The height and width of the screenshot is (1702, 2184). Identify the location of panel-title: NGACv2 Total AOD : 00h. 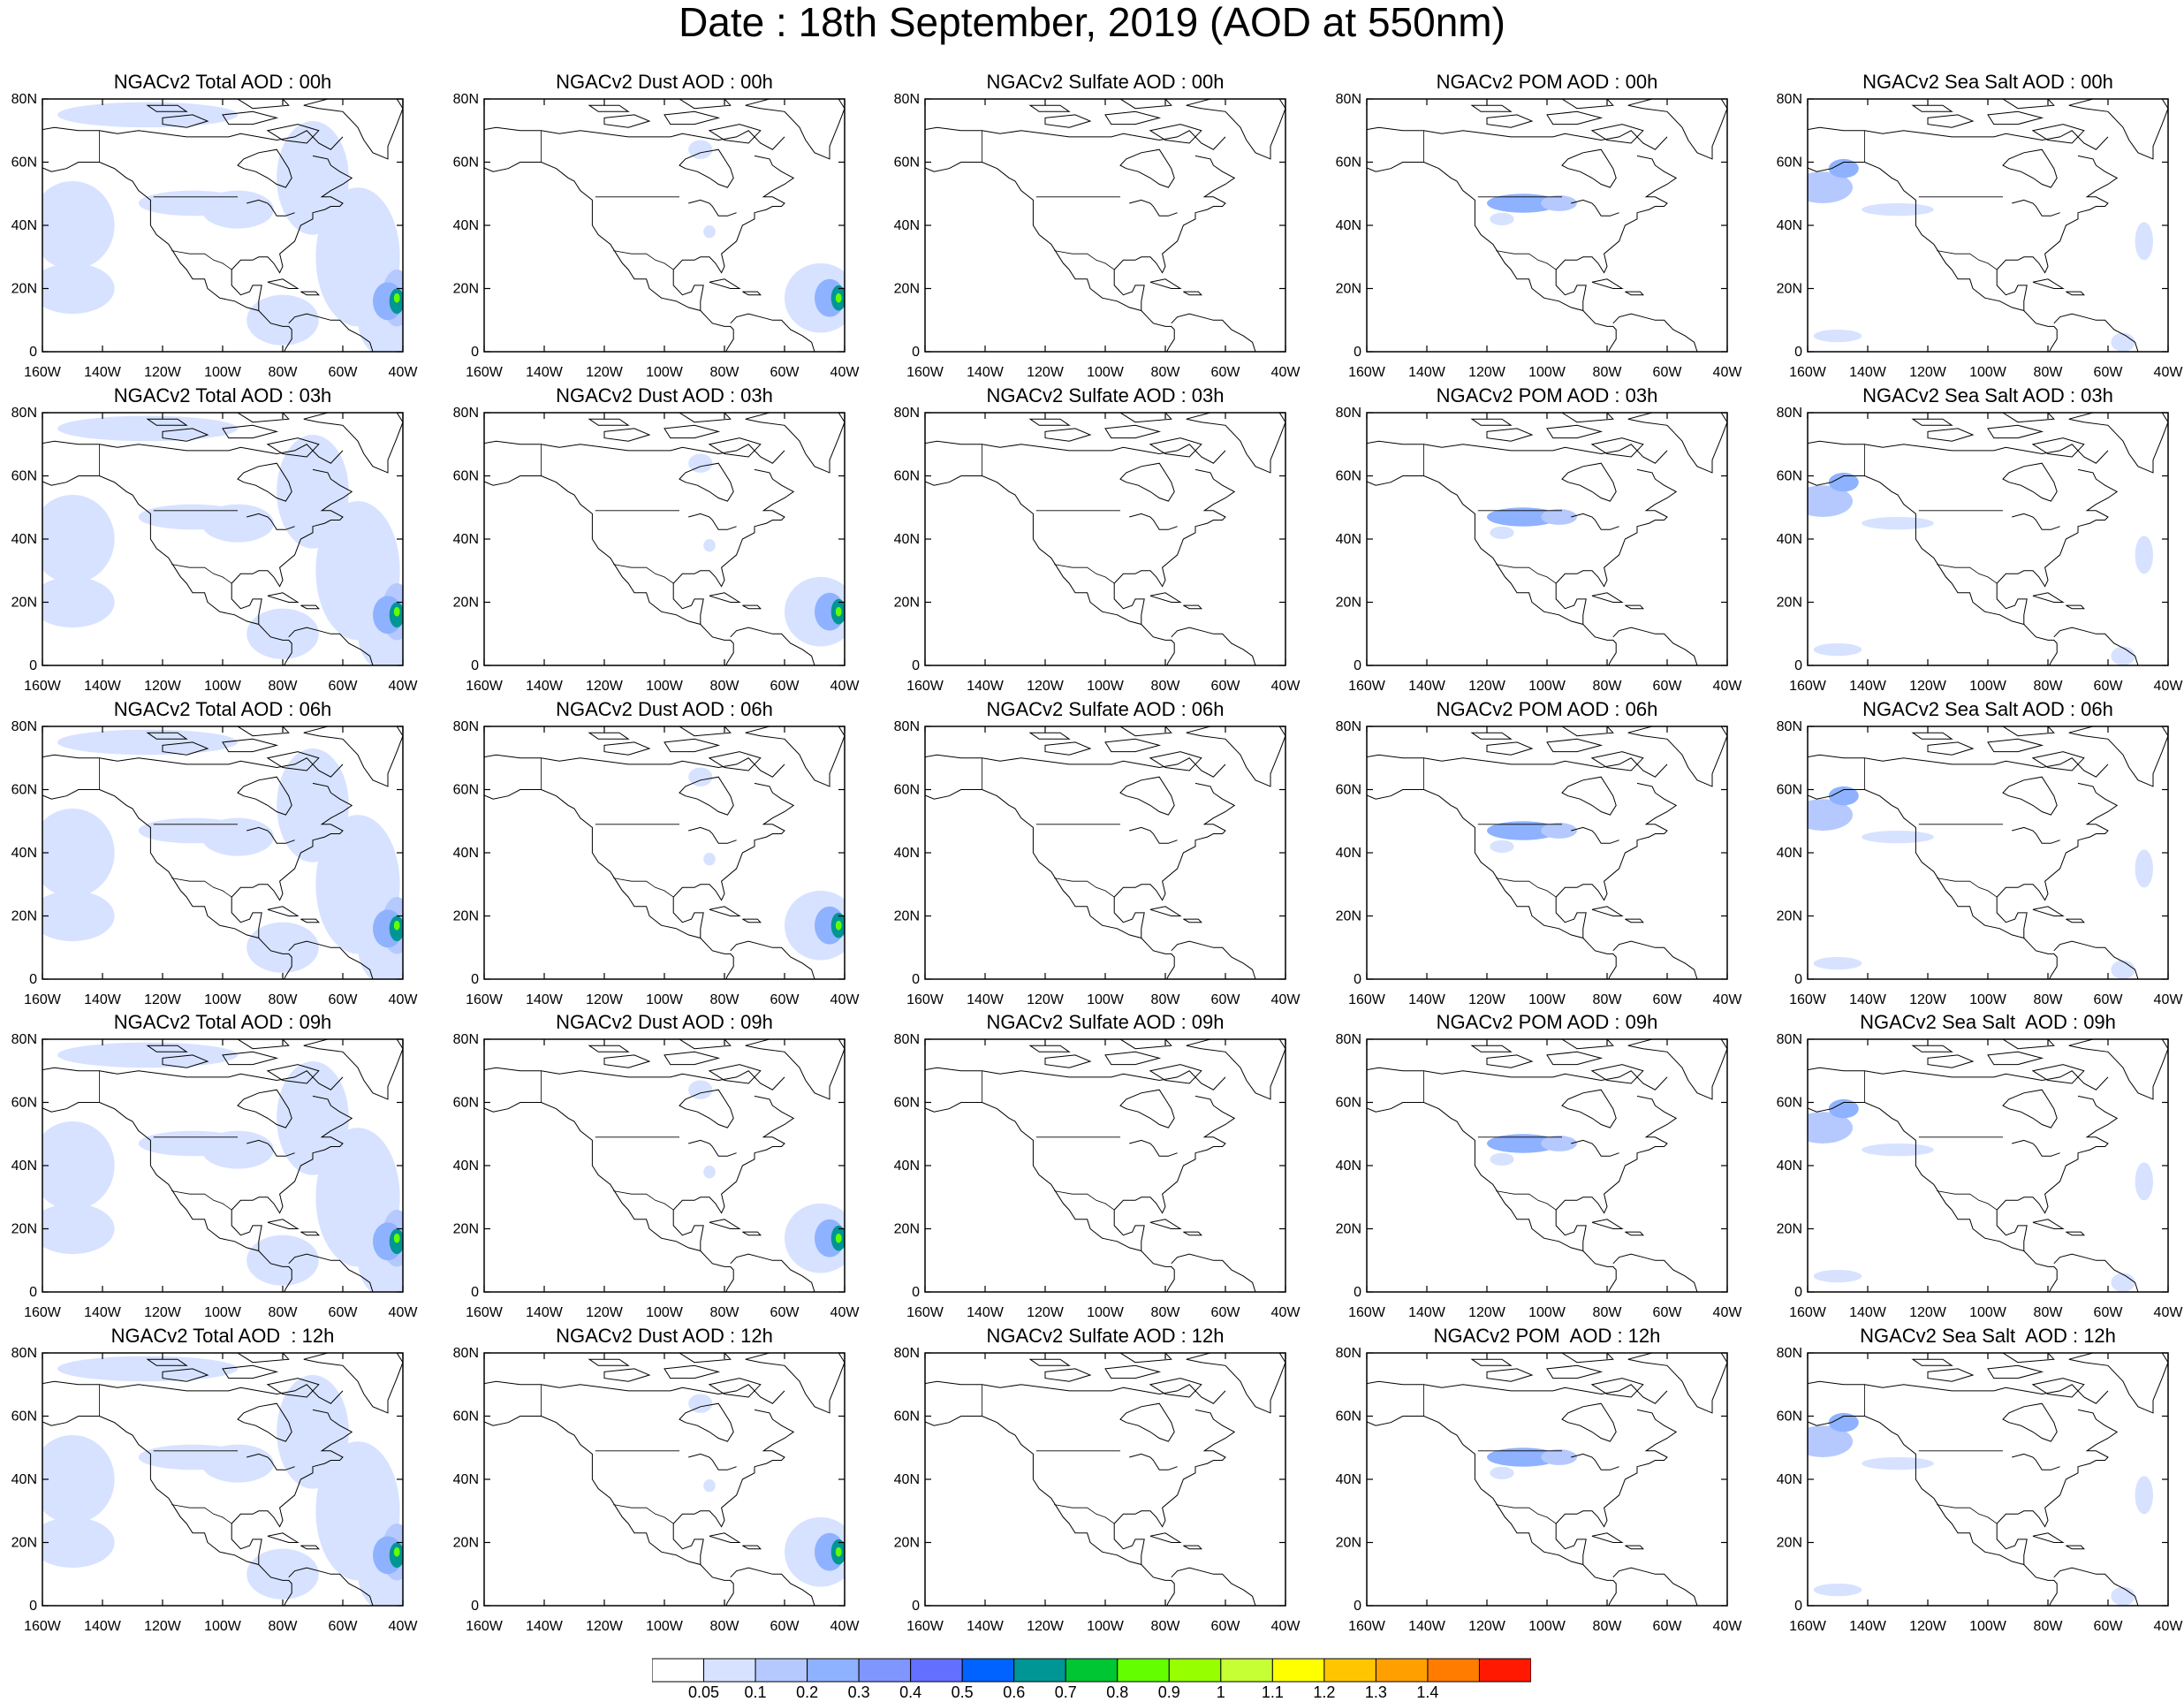
(222, 82).